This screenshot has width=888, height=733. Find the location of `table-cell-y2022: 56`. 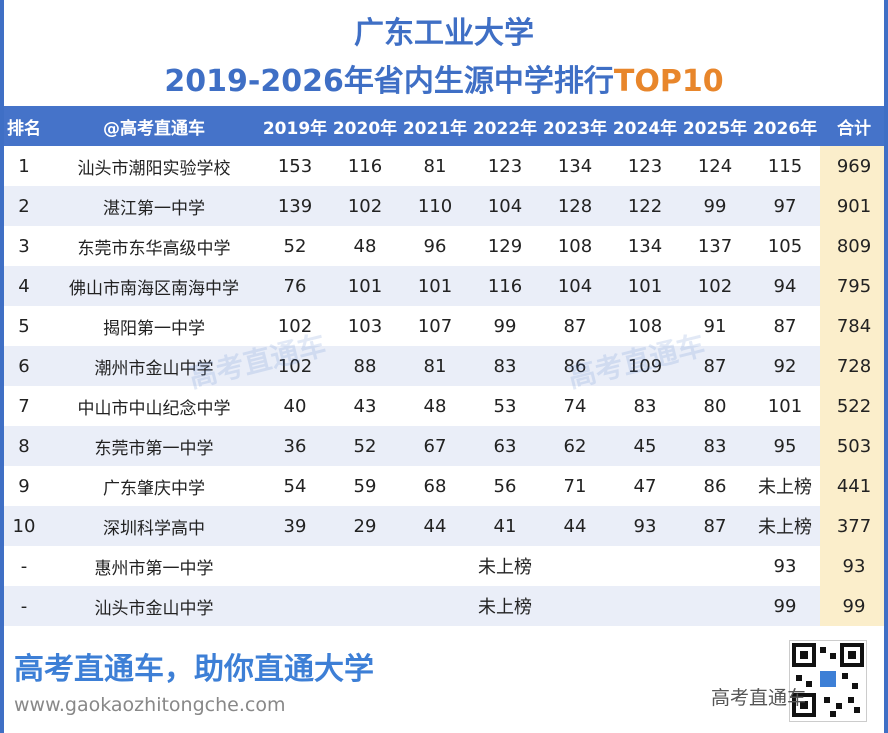

table-cell-y2022: 56 is located at coordinates (505, 486).